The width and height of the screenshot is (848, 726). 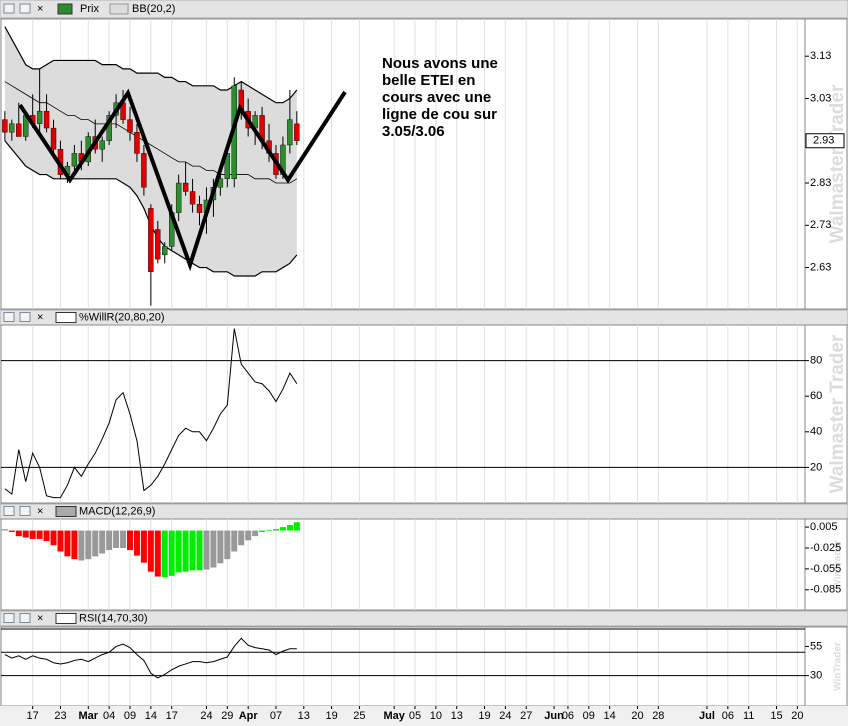 I want to click on watermark: Walmaster Trader, so click(x=837, y=163).